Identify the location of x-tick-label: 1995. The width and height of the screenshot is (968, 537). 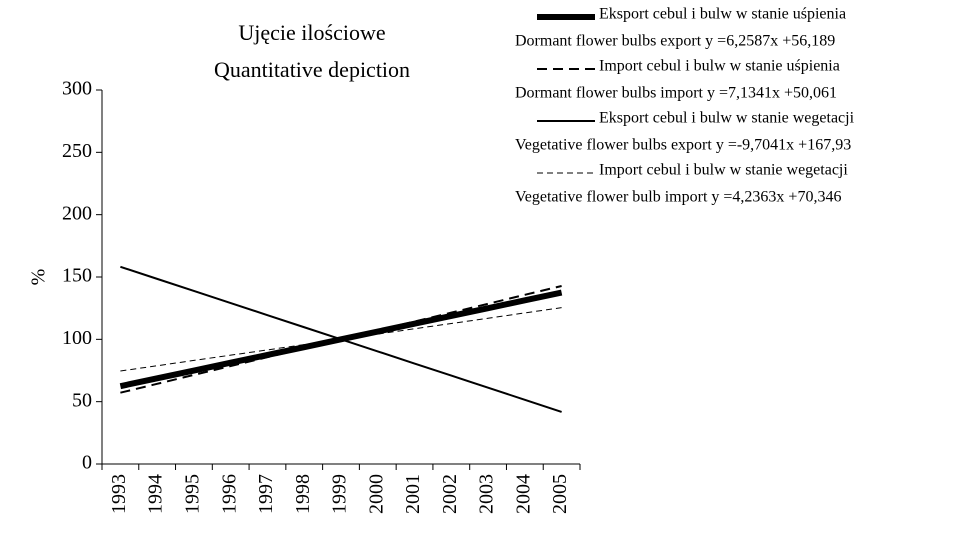
(193, 494).